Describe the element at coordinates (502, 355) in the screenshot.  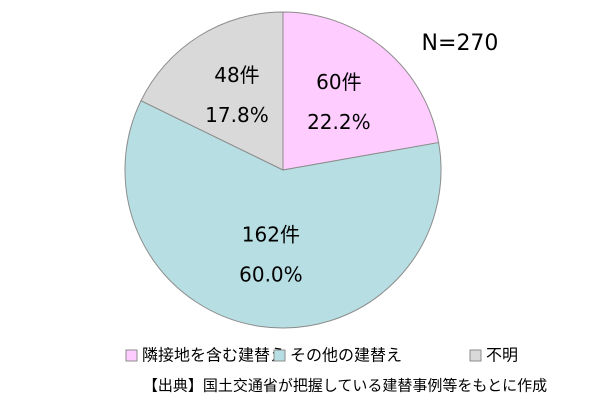
I see `legend-label: 不明` at that location.